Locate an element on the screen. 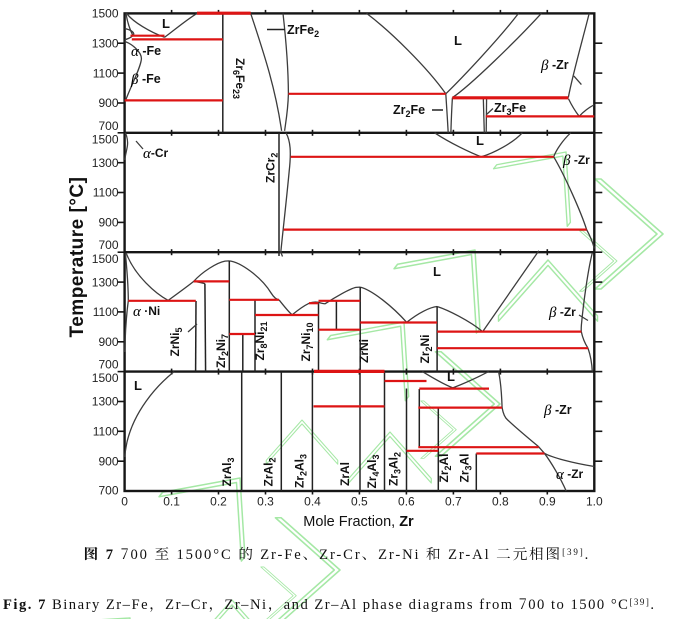  svg-text: Zr4Al3 is located at coordinates (373, 471).